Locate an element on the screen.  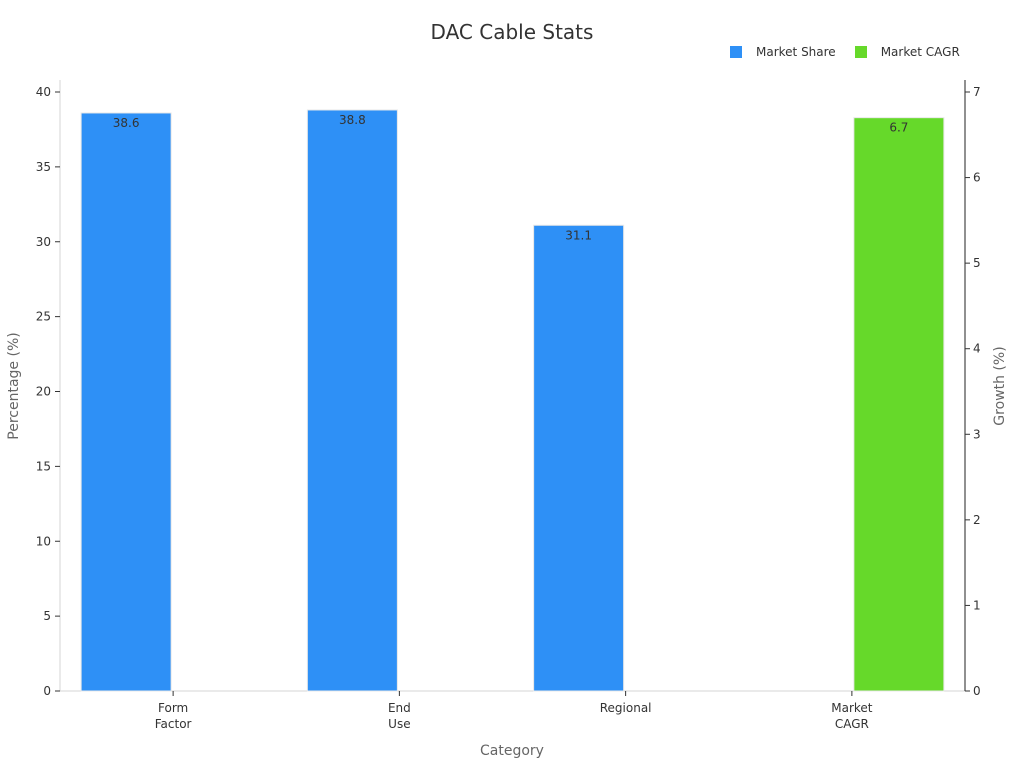
y2-tick-label: 4 is located at coordinates (977, 349).